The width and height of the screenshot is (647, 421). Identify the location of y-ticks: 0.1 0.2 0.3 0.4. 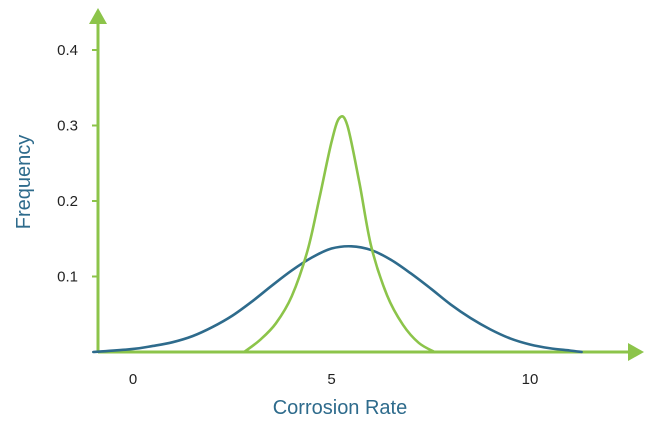
(77, 164).